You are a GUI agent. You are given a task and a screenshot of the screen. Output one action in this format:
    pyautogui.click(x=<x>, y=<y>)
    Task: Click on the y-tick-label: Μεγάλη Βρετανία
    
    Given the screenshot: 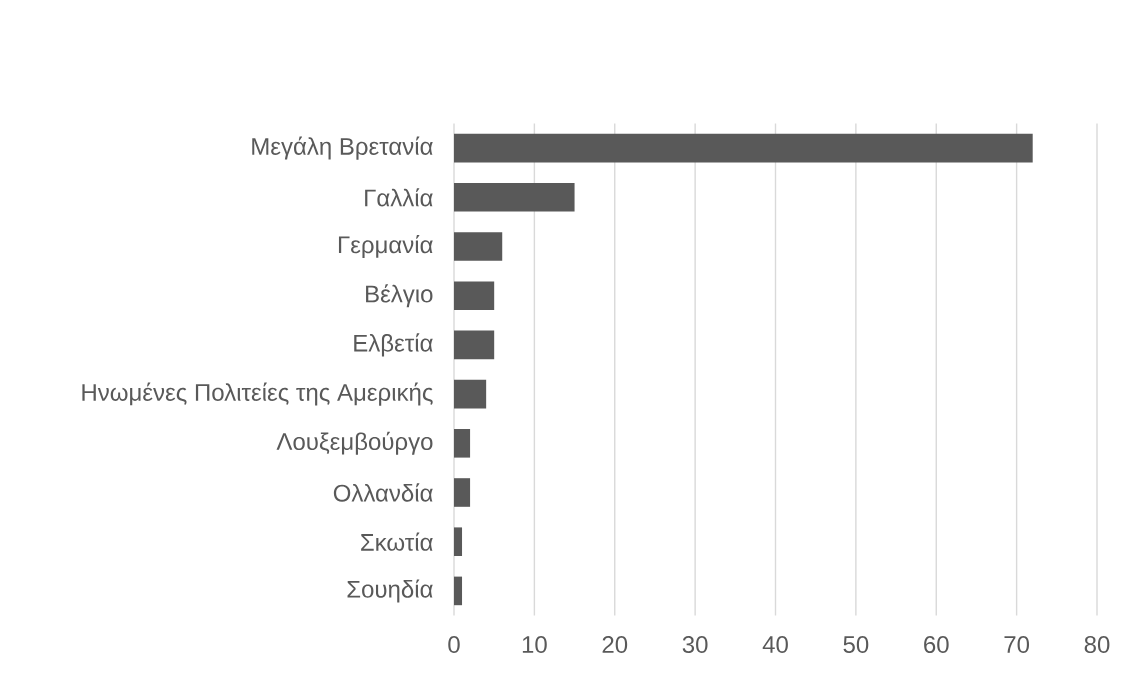 What is the action you would take?
    pyautogui.click(x=342, y=148)
    